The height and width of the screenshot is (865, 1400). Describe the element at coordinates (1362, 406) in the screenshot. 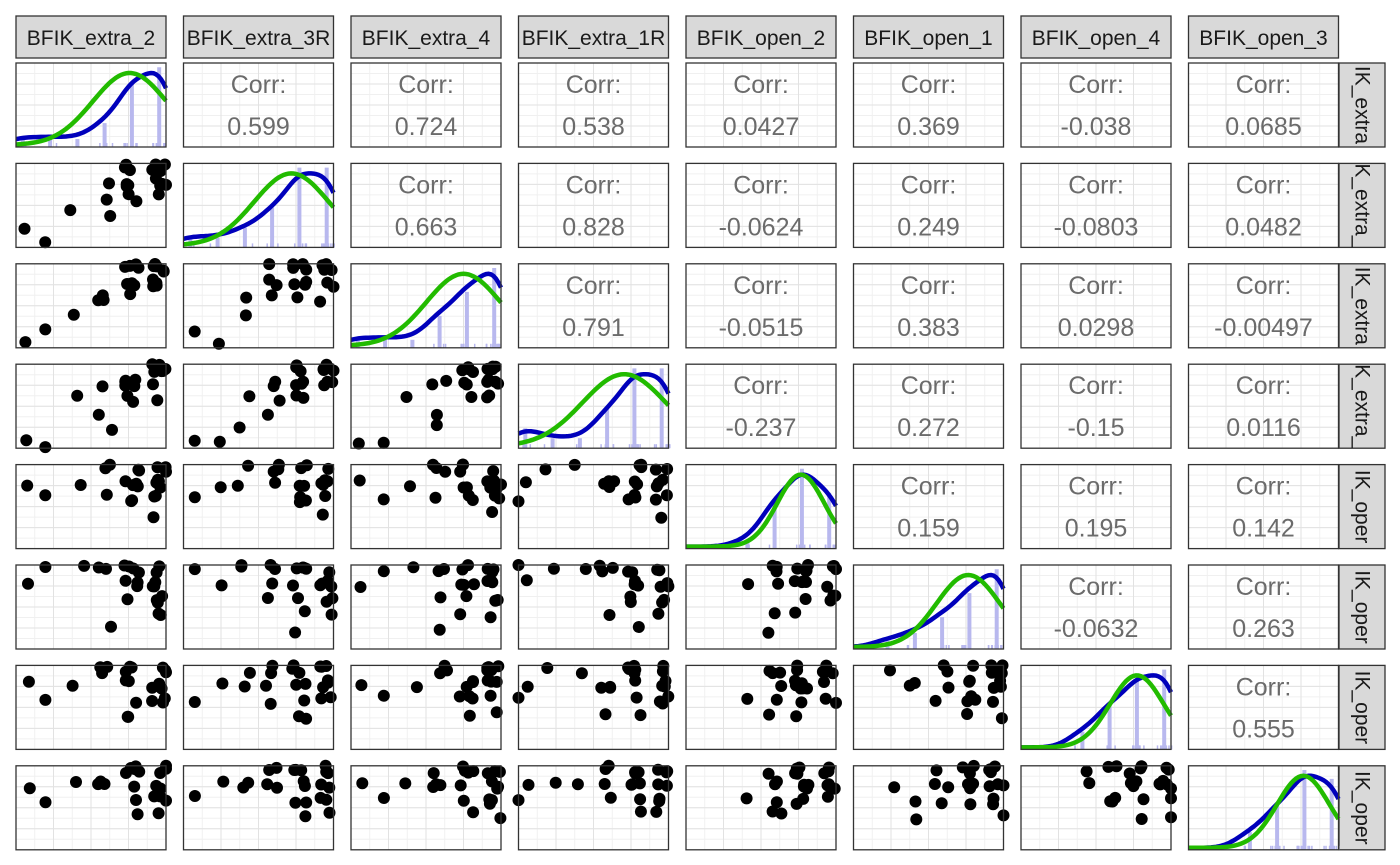

I see `row-strip-label: K_extra_` at that location.